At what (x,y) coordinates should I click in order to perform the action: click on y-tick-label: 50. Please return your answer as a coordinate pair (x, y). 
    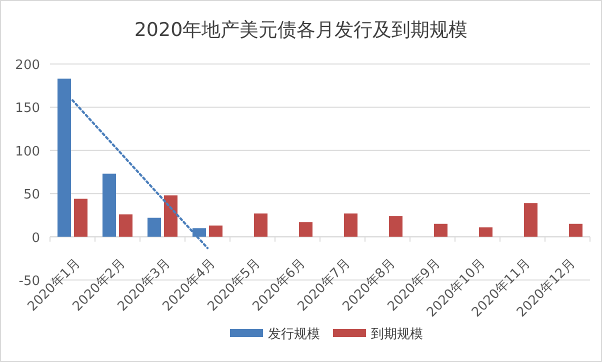
    Looking at the image, I should click on (31, 195).